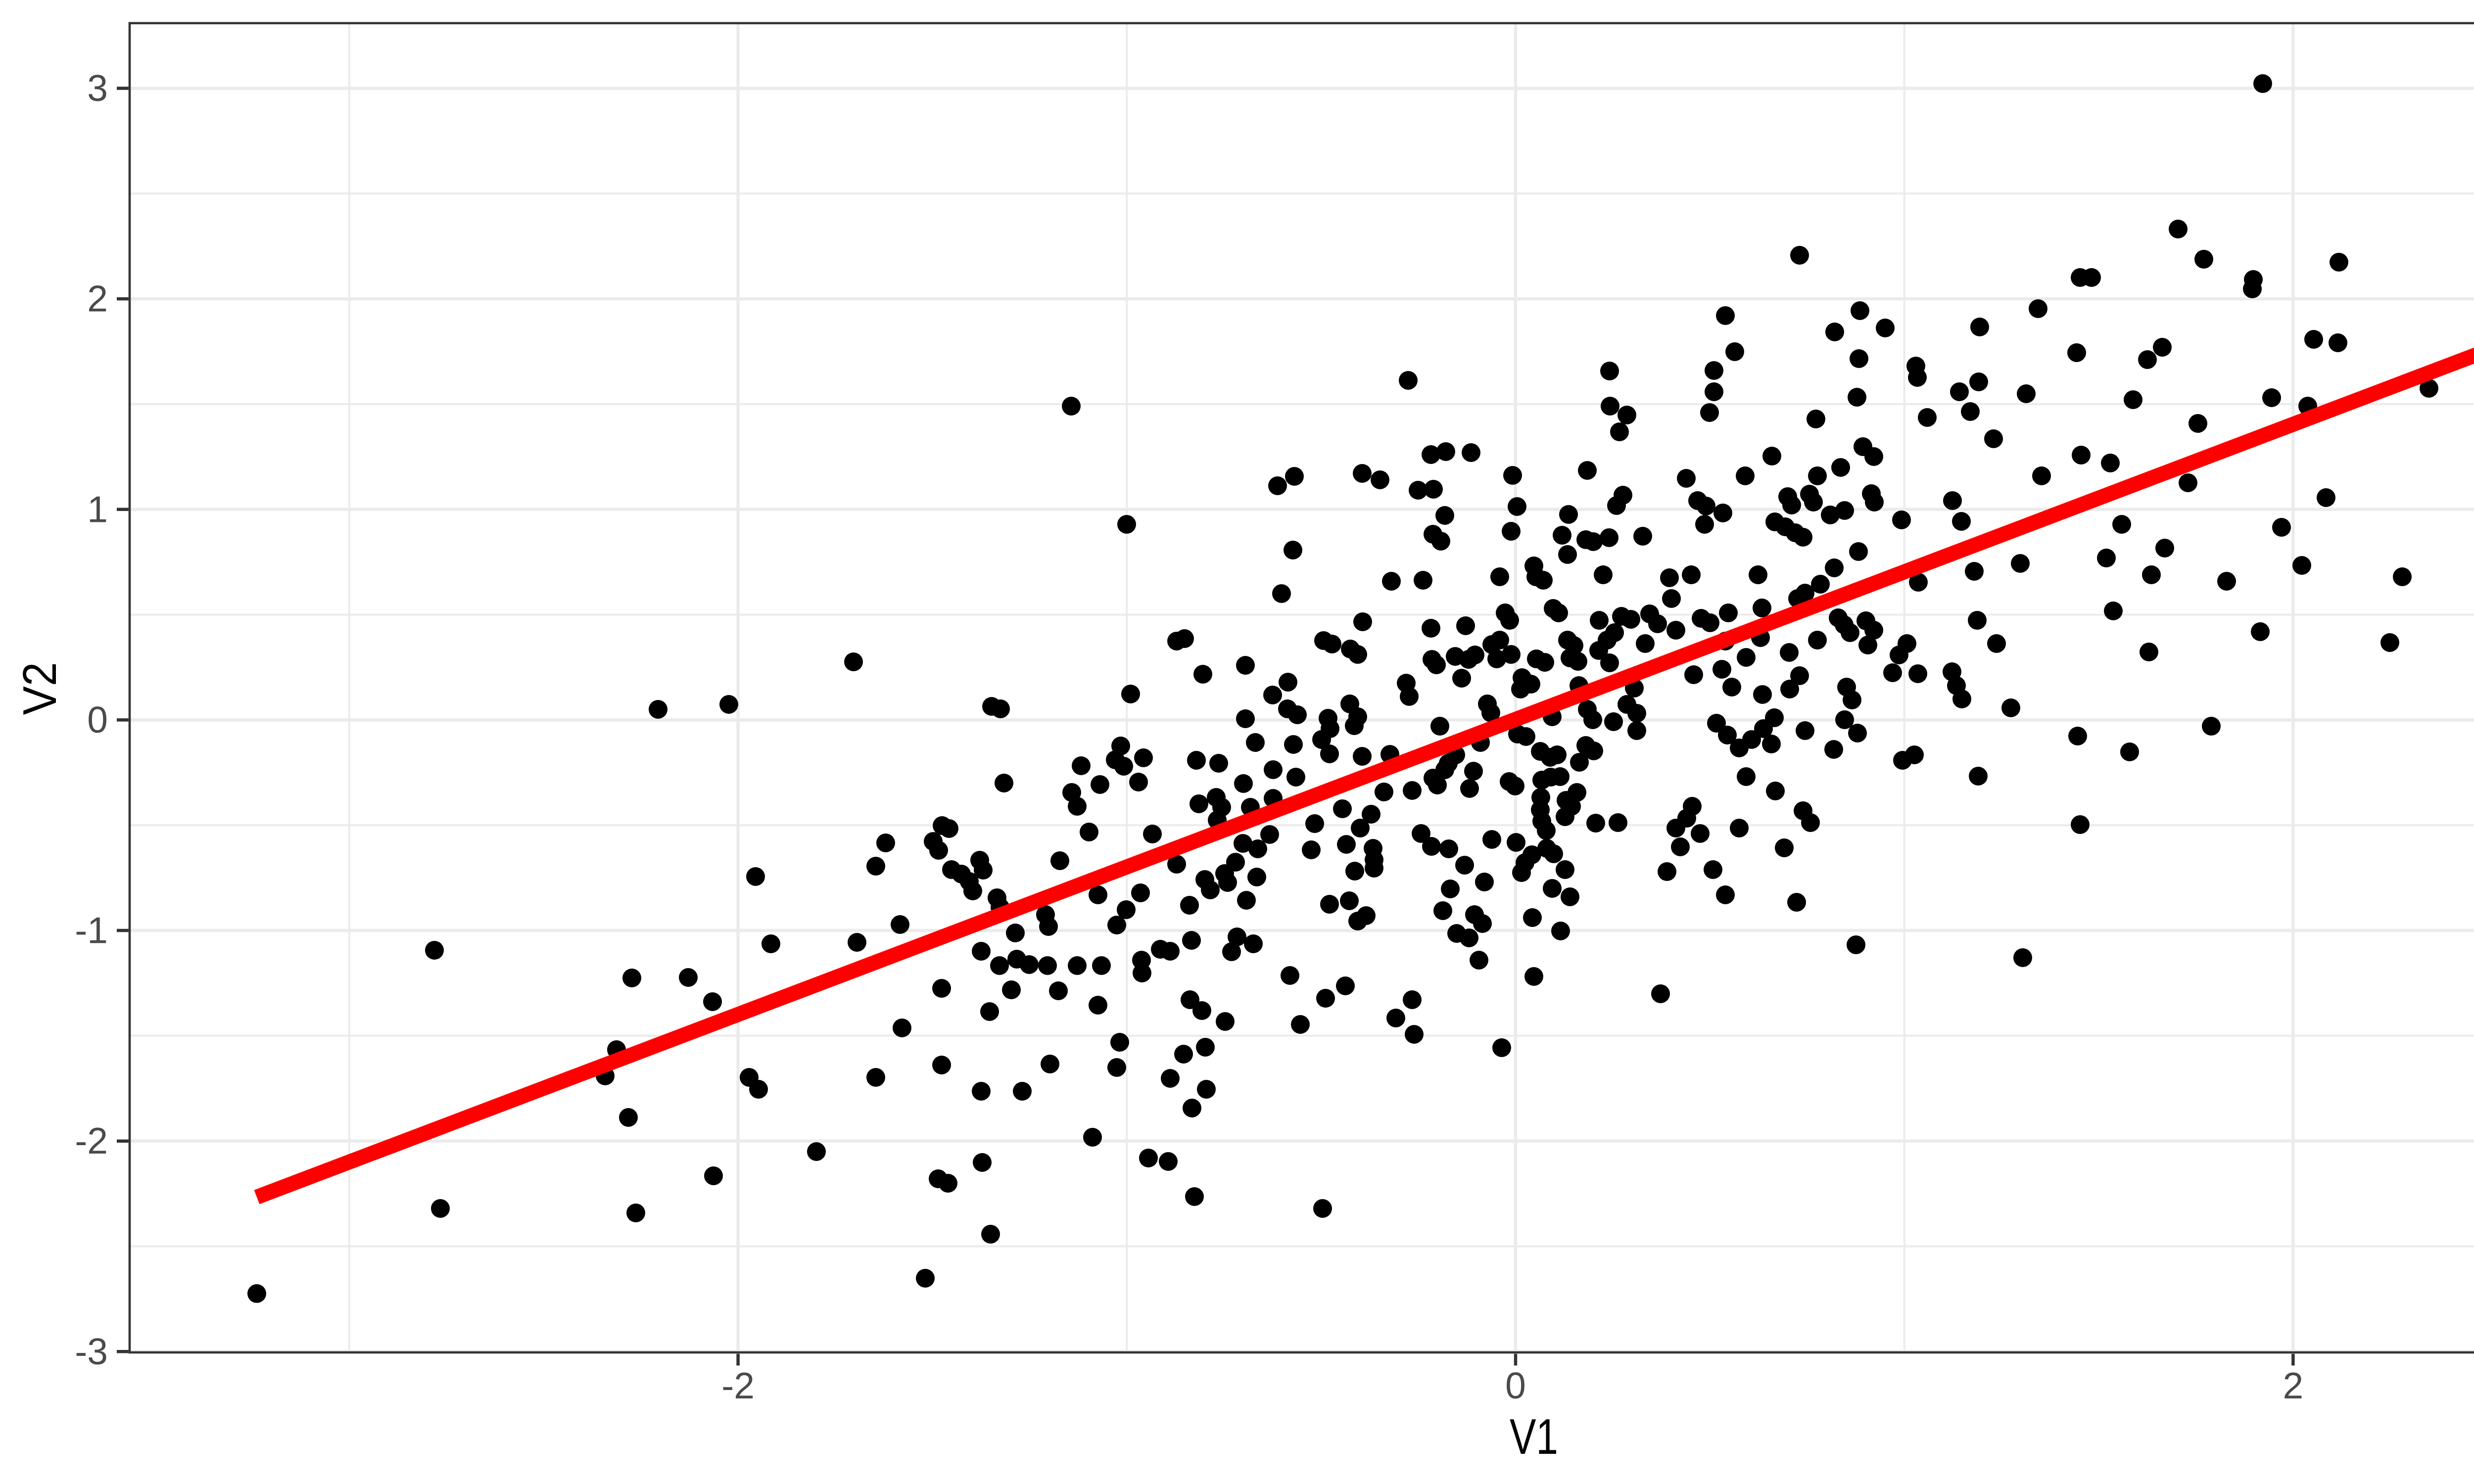  Describe the element at coordinates (40, 688) in the screenshot. I see `svg-text: V2` at that location.